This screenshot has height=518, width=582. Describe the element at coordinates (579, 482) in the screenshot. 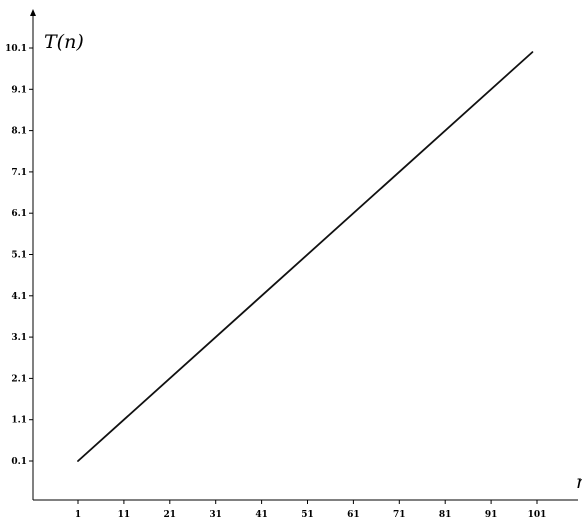

I see `x-axis-label: n` at that location.